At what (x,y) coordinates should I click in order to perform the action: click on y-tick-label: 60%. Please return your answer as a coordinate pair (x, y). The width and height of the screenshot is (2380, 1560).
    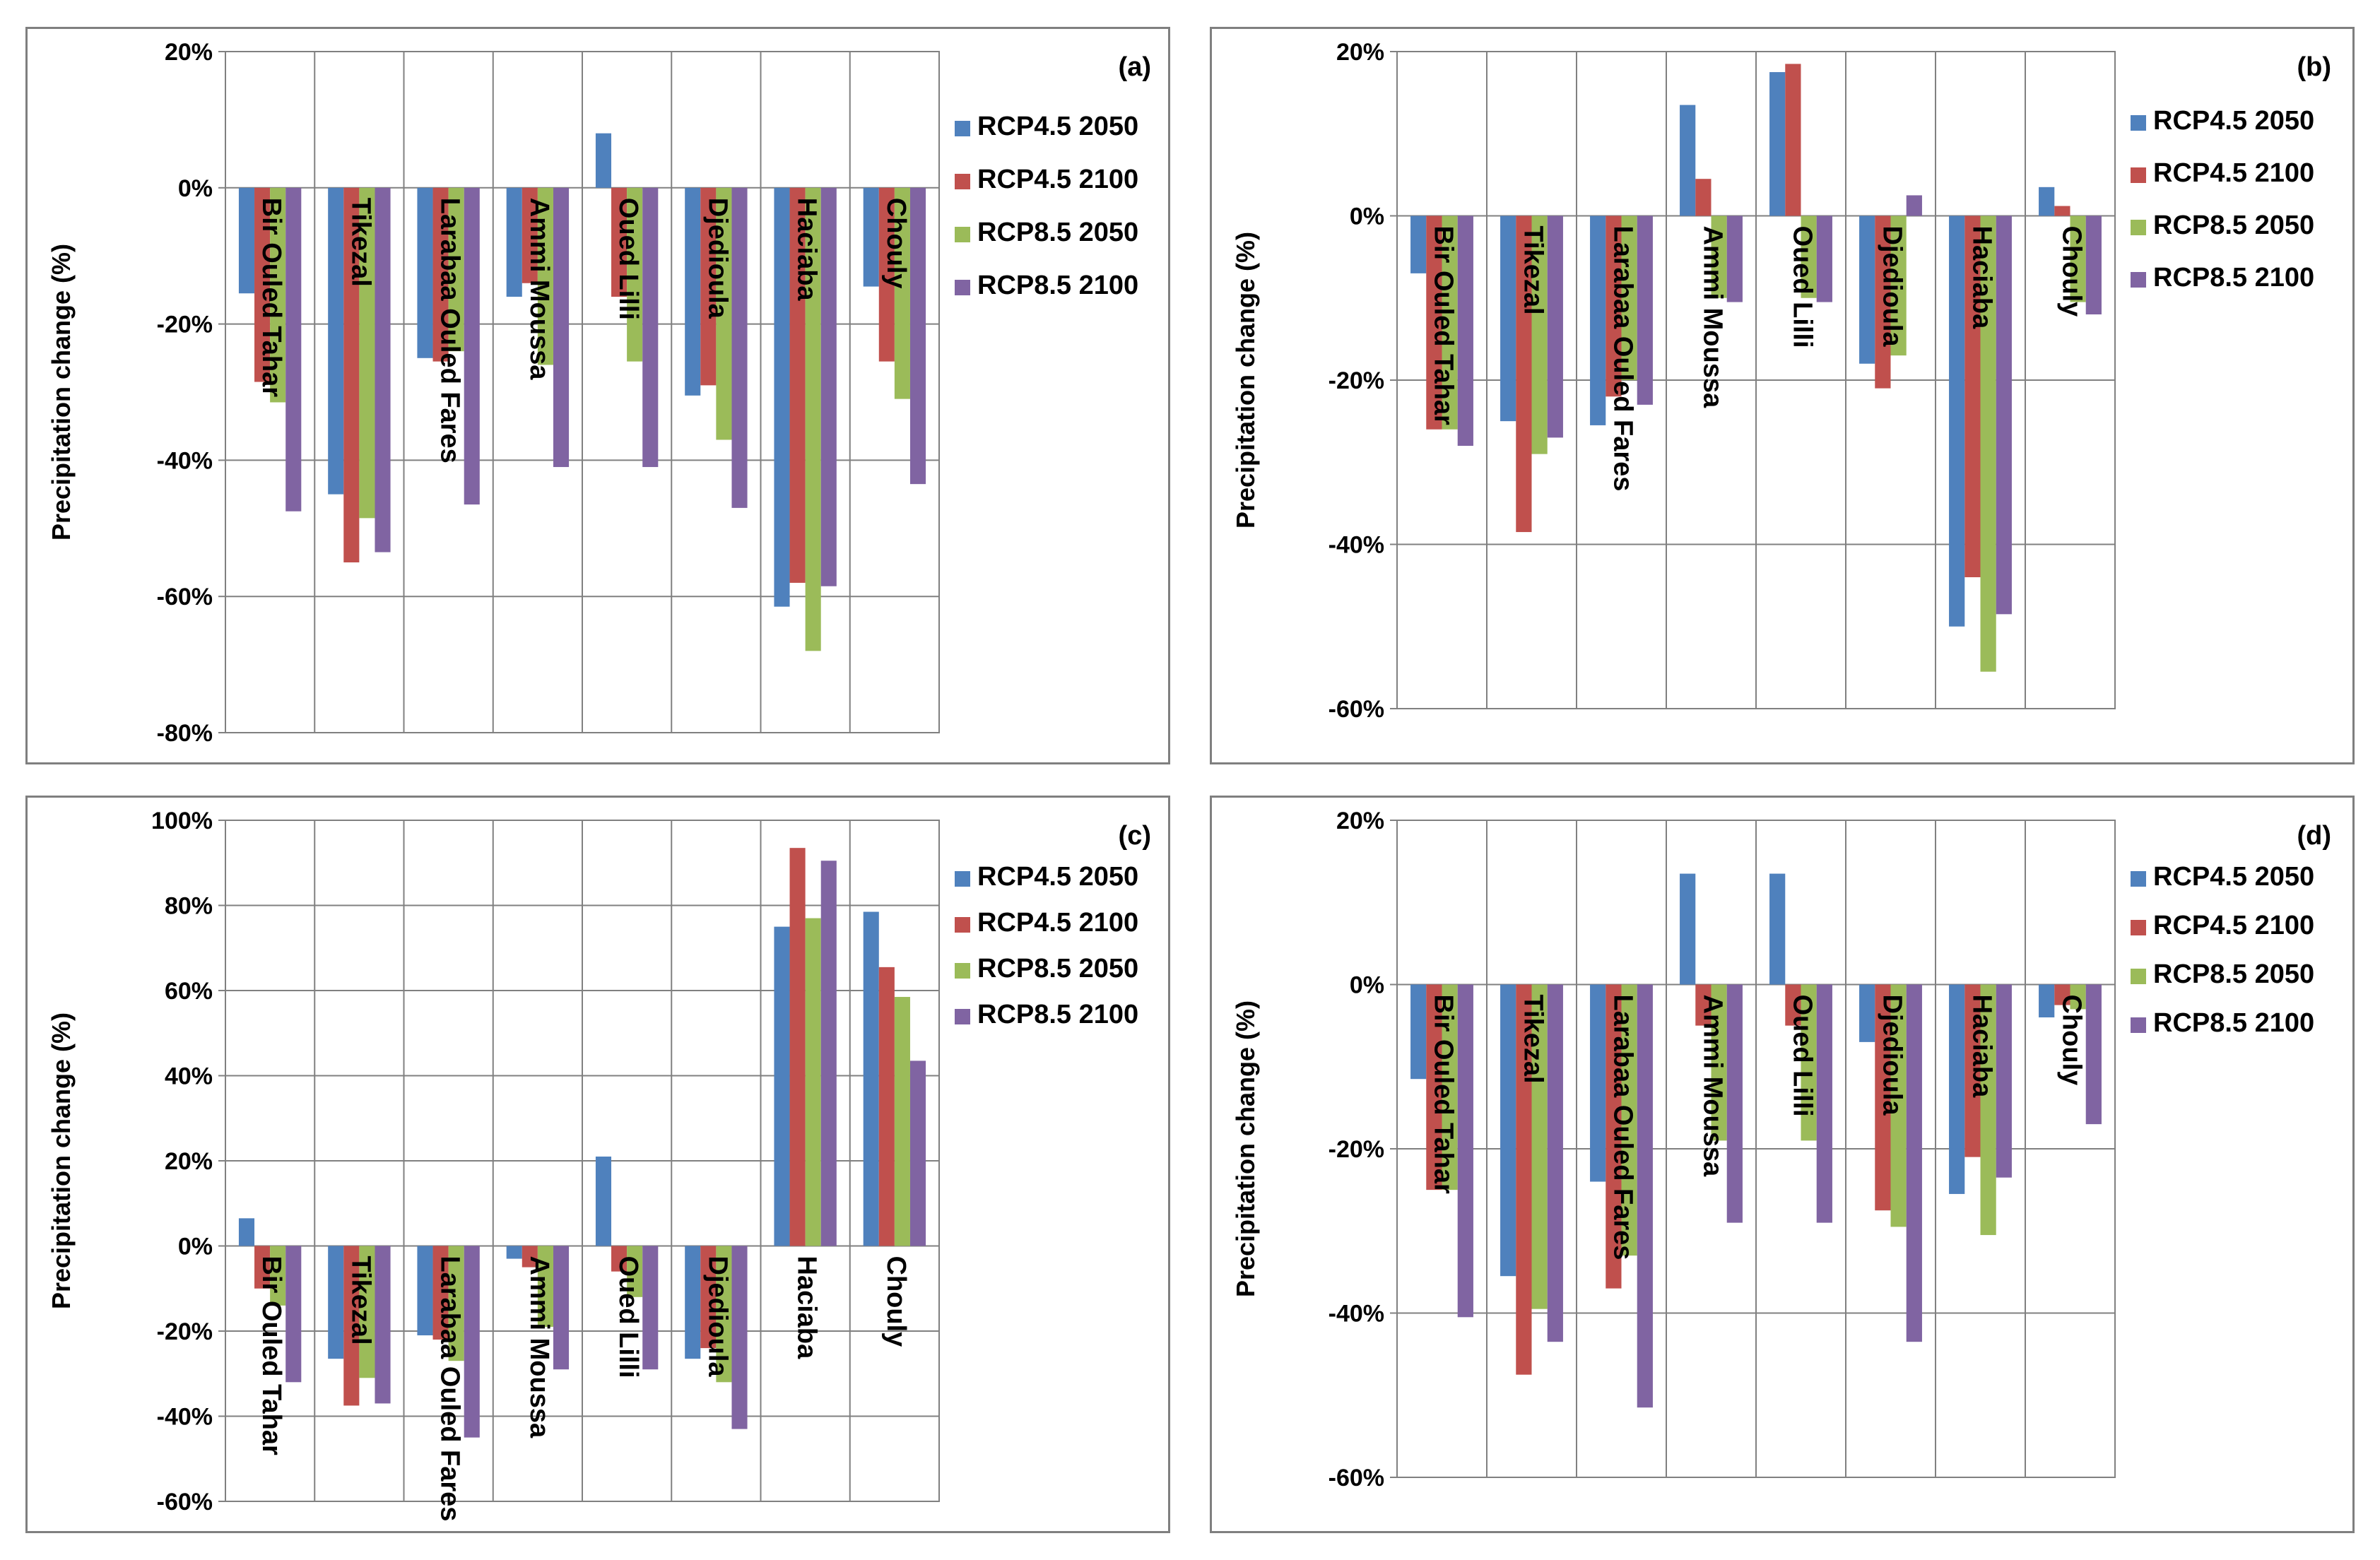
    Looking at the image, I should click on (189, 992).